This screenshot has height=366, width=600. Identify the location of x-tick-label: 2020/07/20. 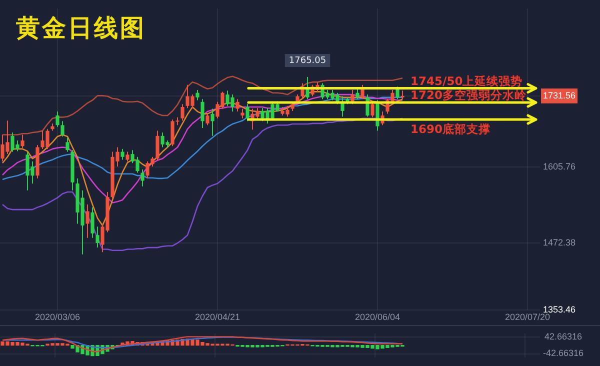
(527, 317).